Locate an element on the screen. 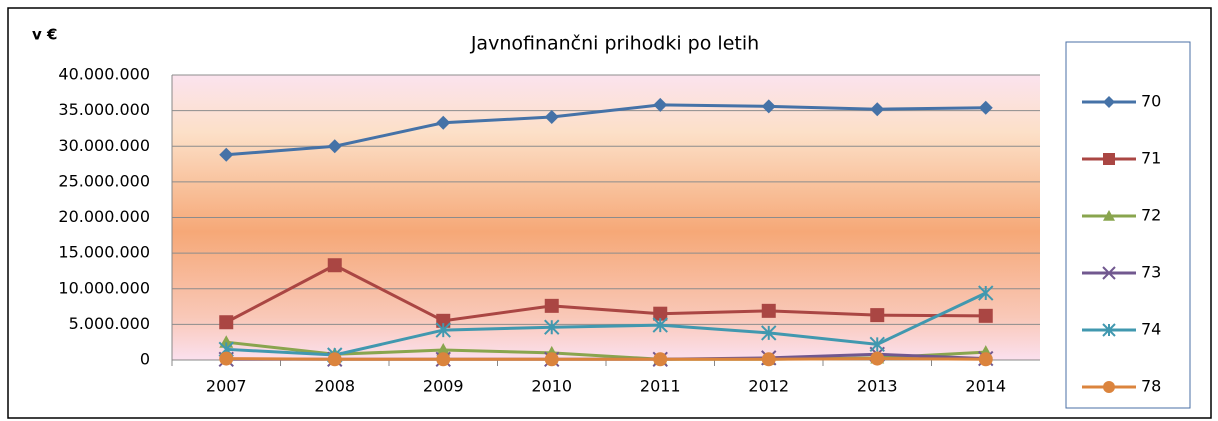  chart-title: Javnofinančni prihodki po letih is located at coordinates (614, 44).